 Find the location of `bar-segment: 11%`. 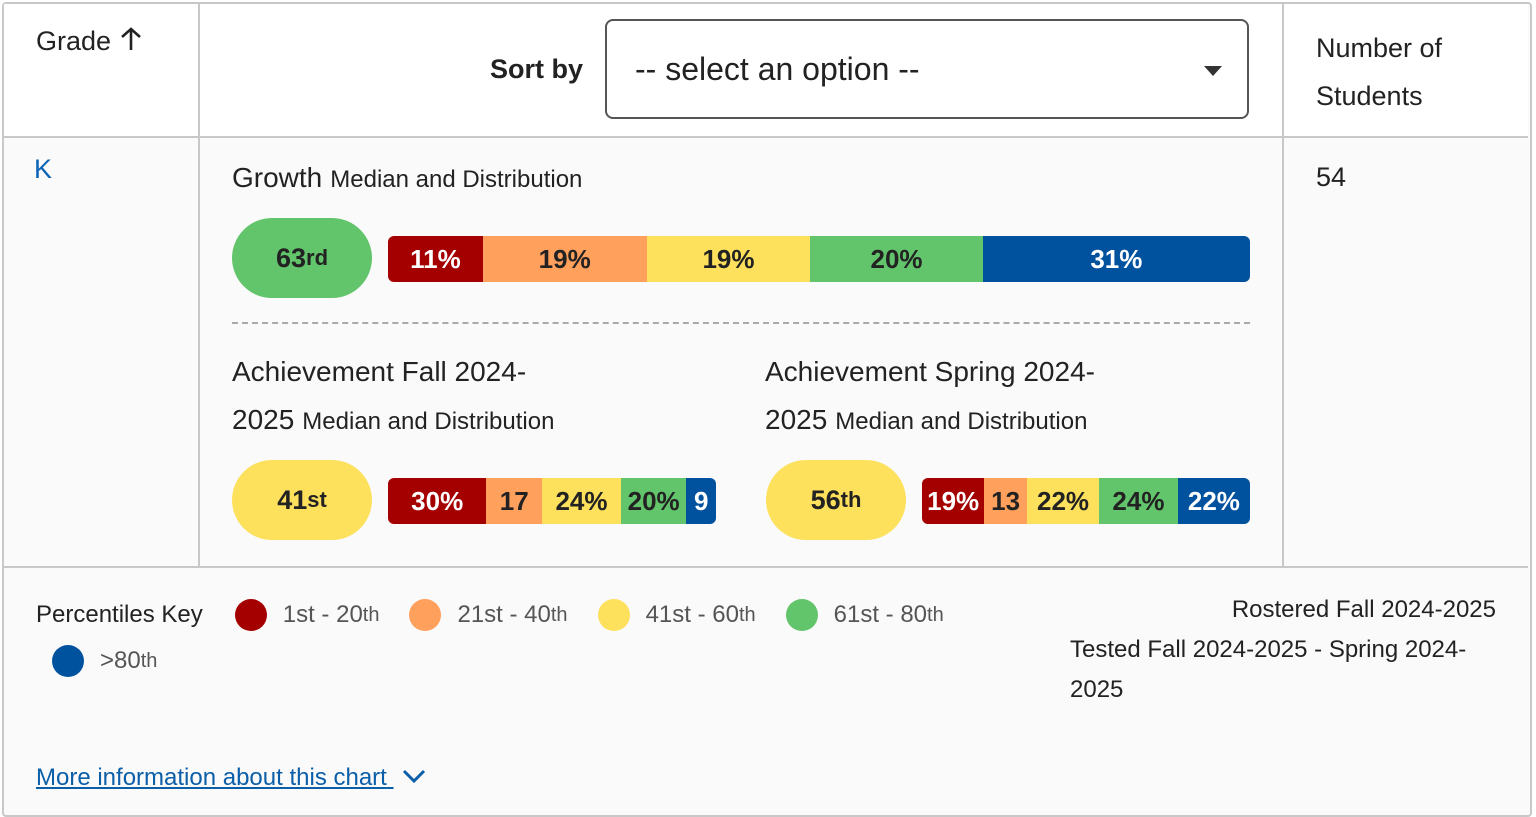

bar-segment: 11% is located at coordinates (435, 259).